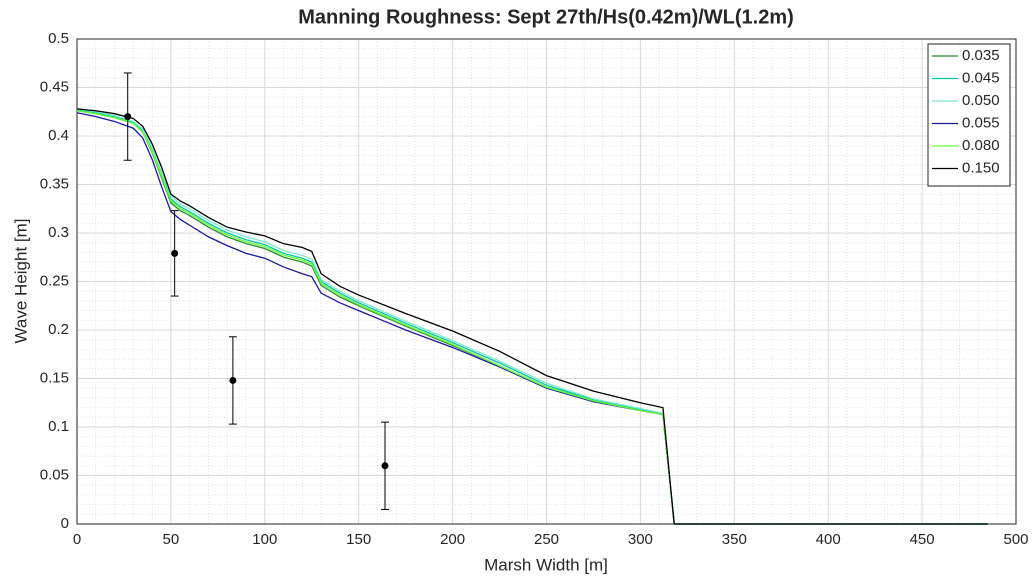  What do you see at coordinates (58, 38) in the screenshot?
I see `y-tick-label: 0.5` at bounding box center [58, 38].